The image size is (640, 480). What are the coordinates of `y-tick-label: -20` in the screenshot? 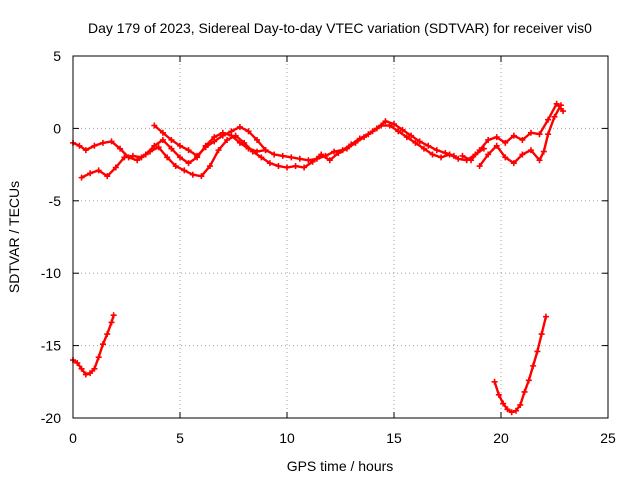 It's located at (51, 418).